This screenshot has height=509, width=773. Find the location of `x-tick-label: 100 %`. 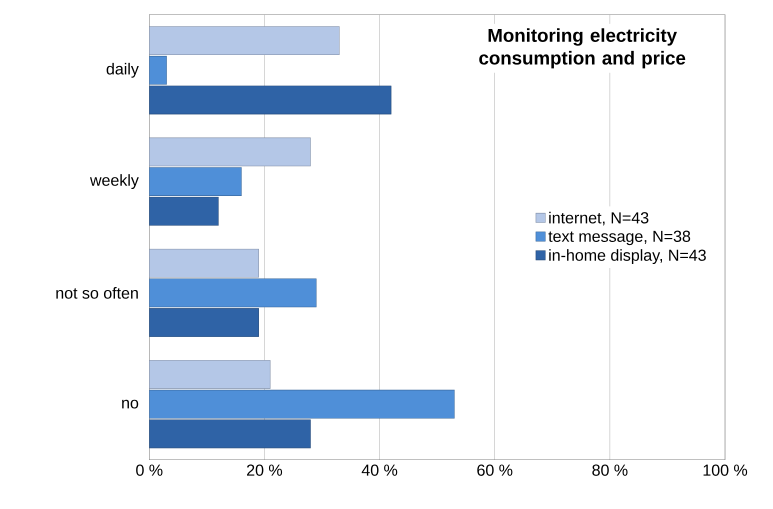

x-tick-label: 100 % is located at coordinates (726, 470).